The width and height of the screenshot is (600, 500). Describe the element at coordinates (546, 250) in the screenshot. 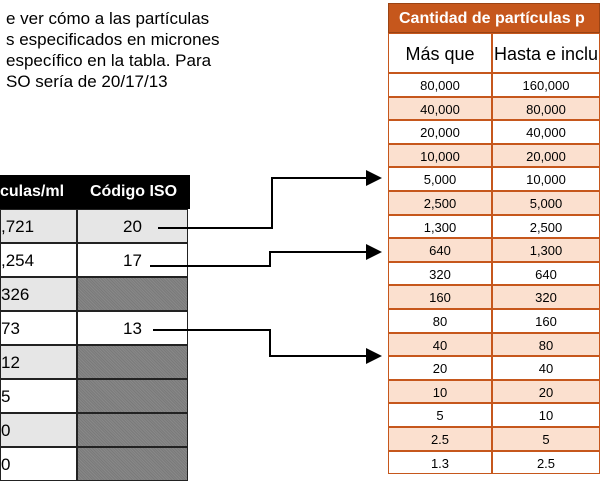

I see `right-cell-up-to: 1,300` at that location.